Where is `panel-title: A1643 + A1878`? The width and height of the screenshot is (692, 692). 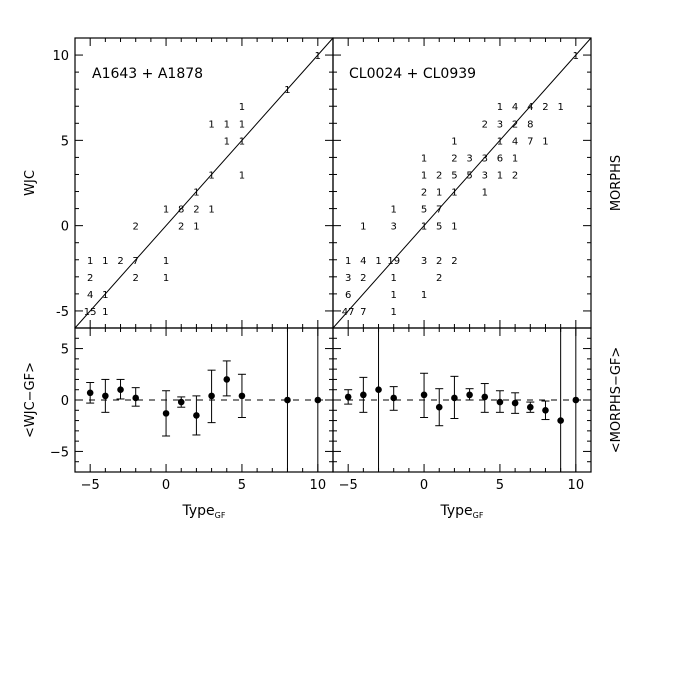 panel-title: A1643 + A1878 is located at coordinates (147, 74).